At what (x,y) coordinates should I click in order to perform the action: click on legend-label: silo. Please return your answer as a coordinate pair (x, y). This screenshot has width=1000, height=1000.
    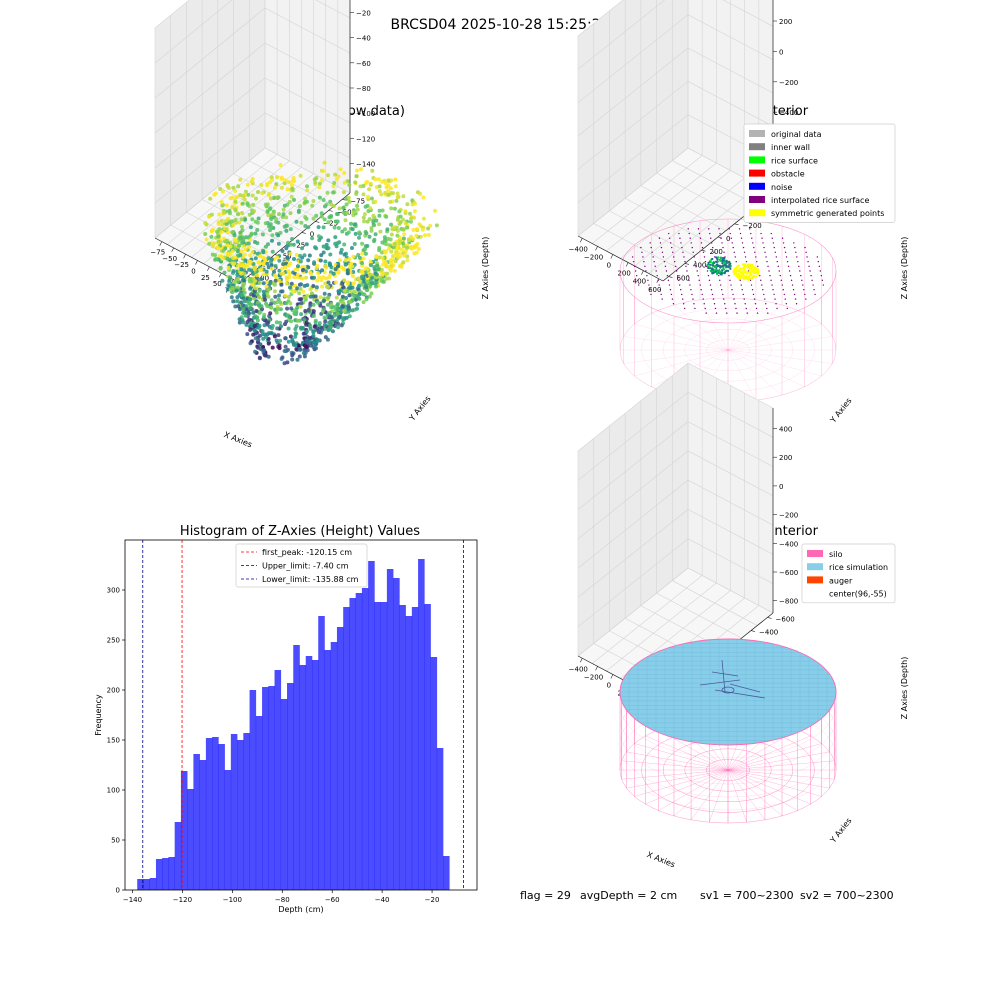
    Looking at the image, I should click on (836, 554).